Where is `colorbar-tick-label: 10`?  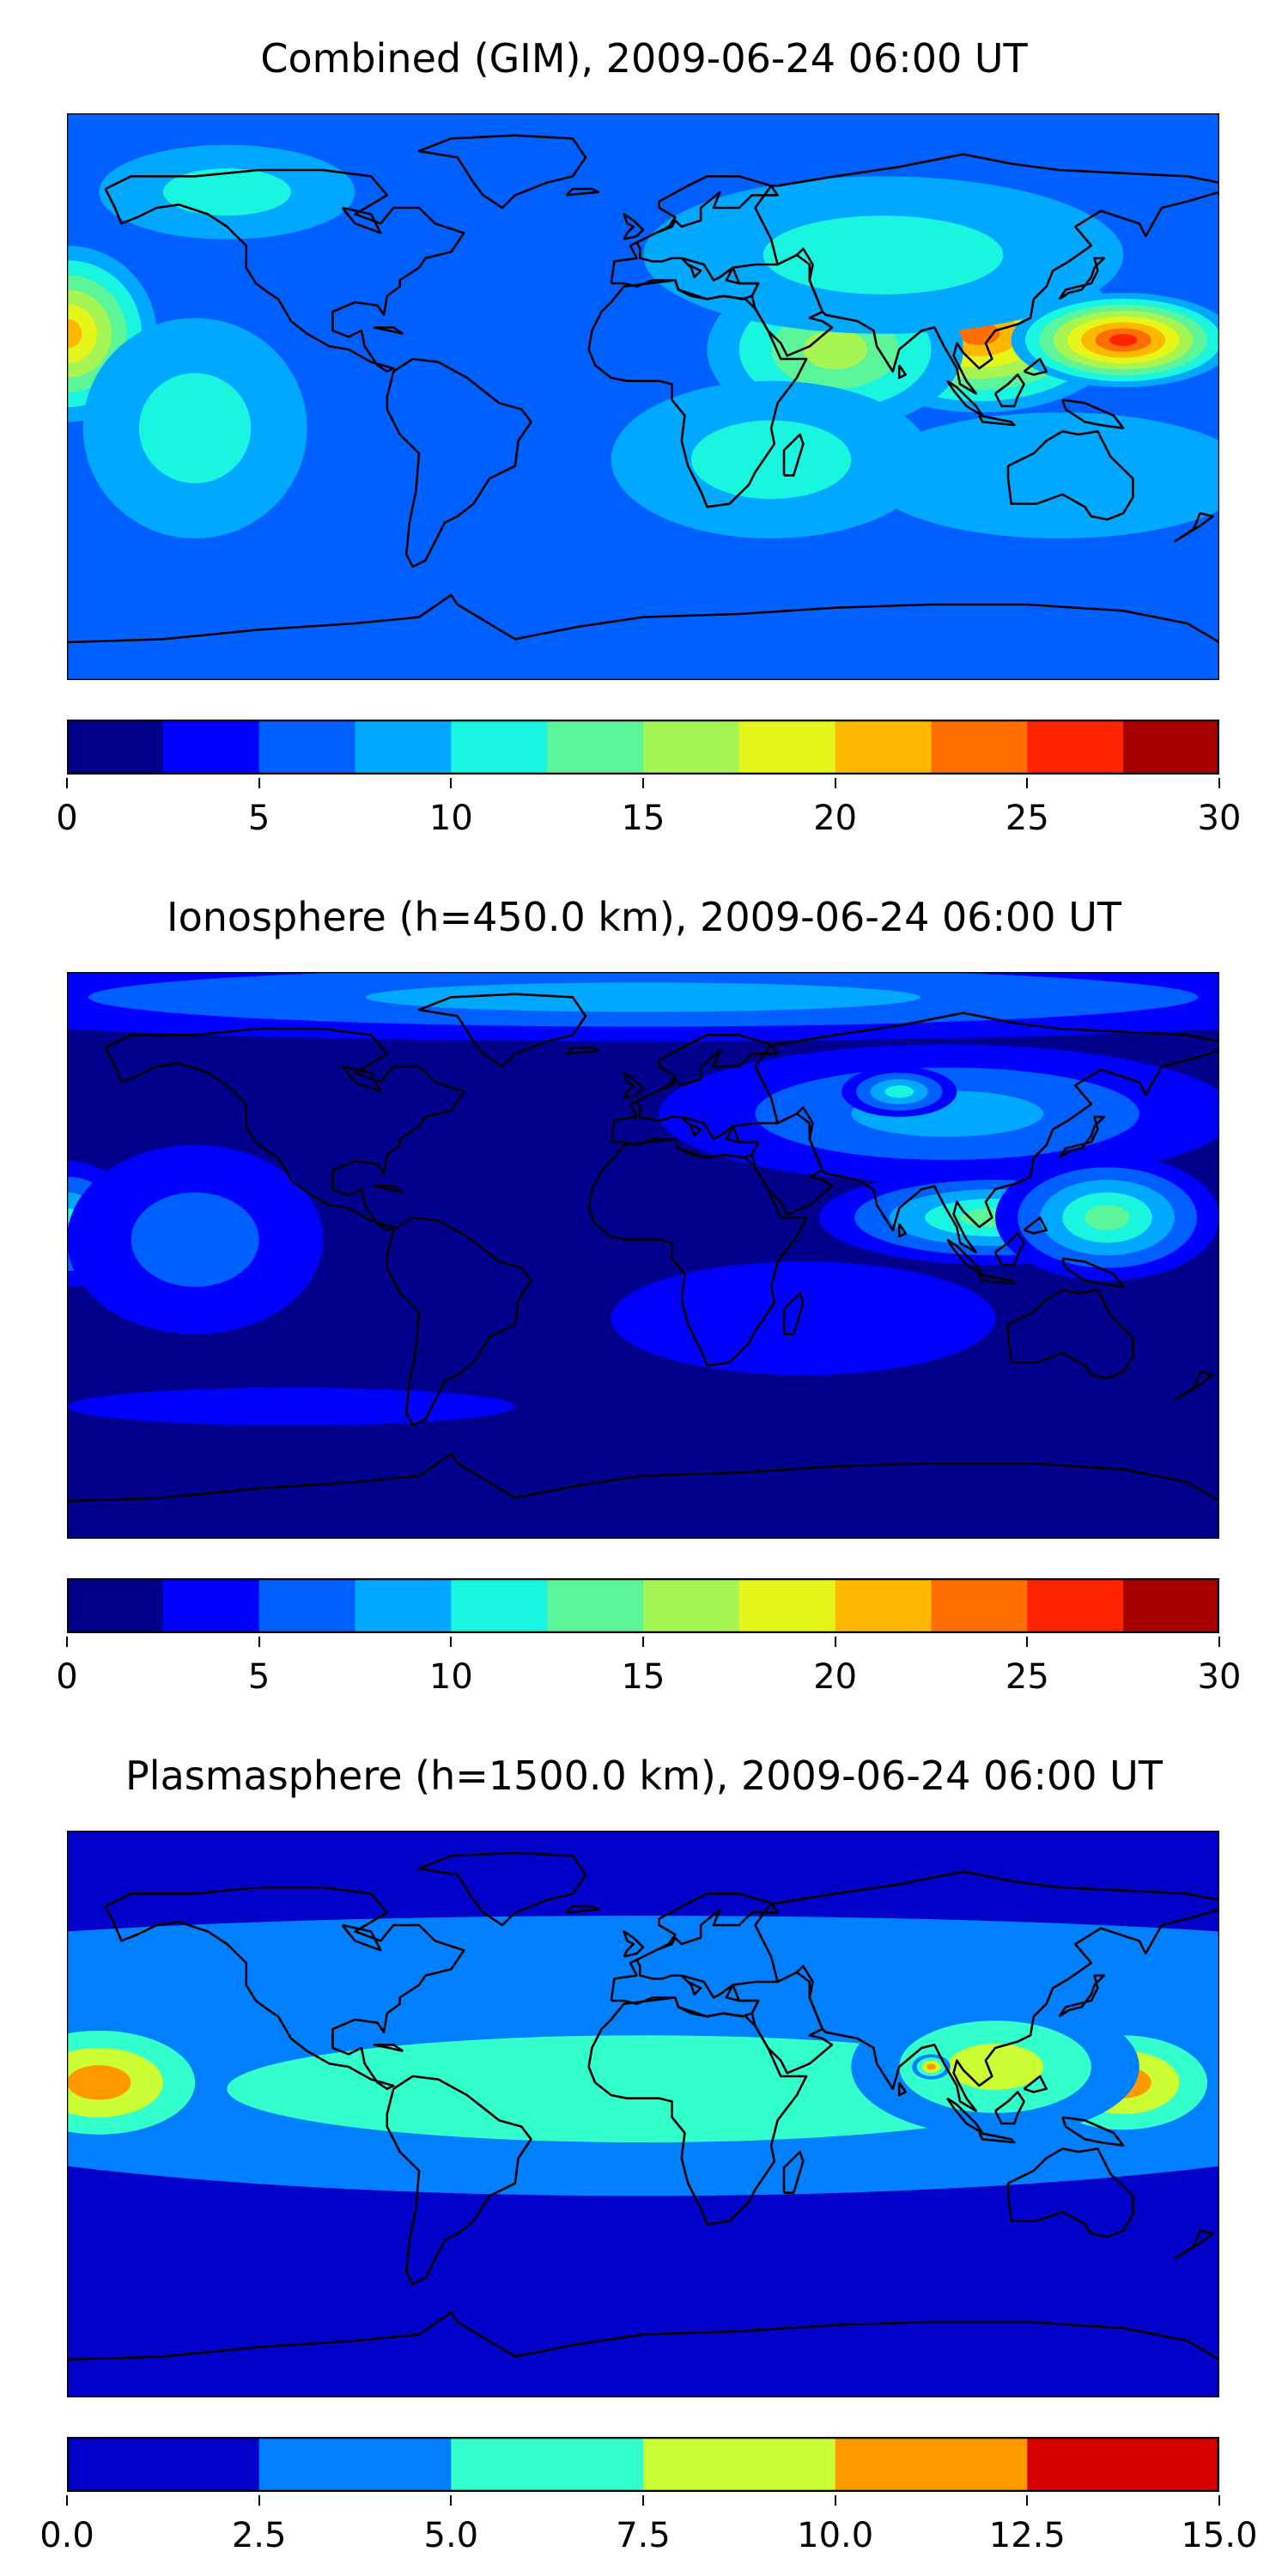 colorbar-tick-label: 10 is located at coordinates (450, 819).